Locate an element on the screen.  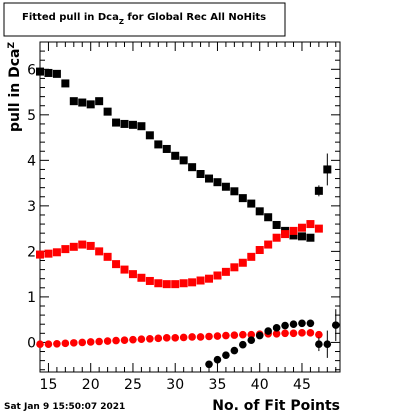
title-box is located at coordinates (144, 19).